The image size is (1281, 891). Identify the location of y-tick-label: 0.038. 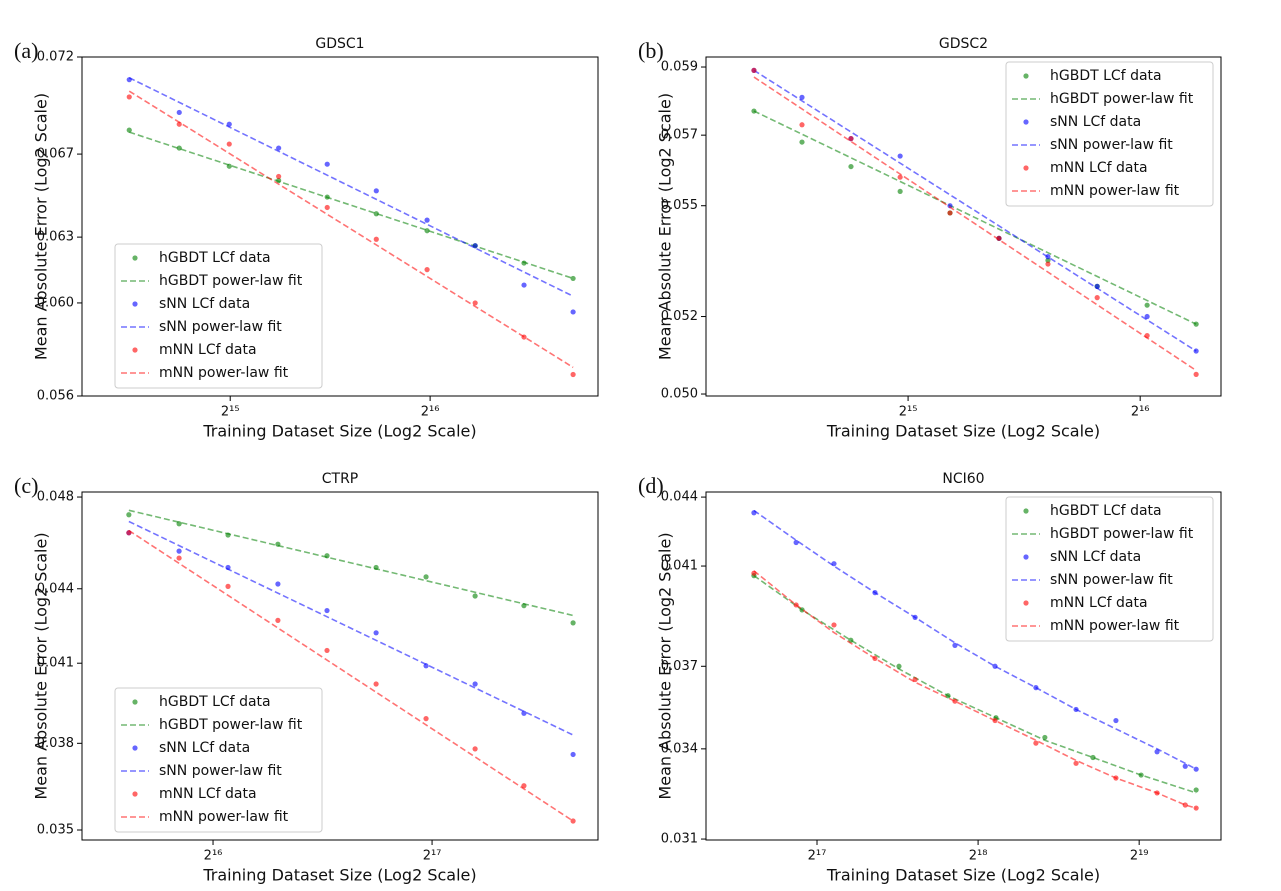
(55, 743).